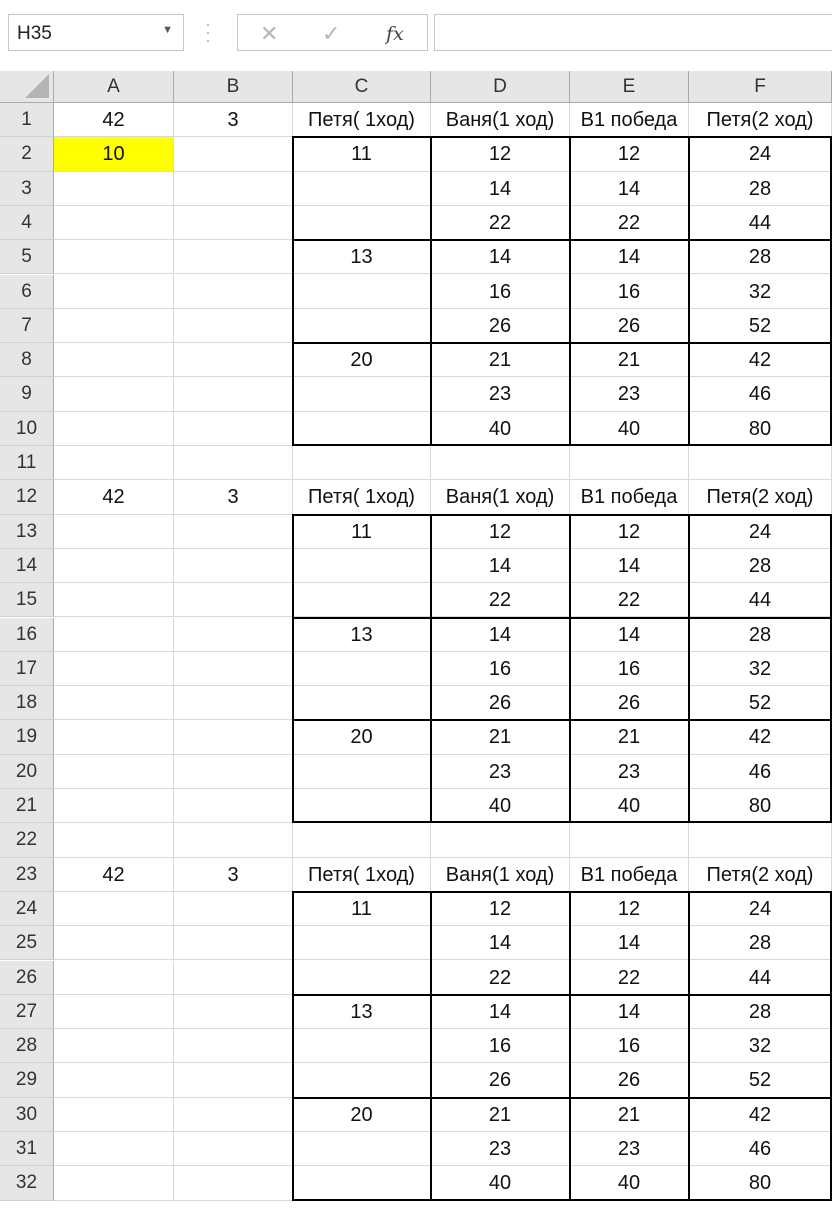 This screenshot has height=1209, width=832. I want to click on select-all-button, so click(27, 87).